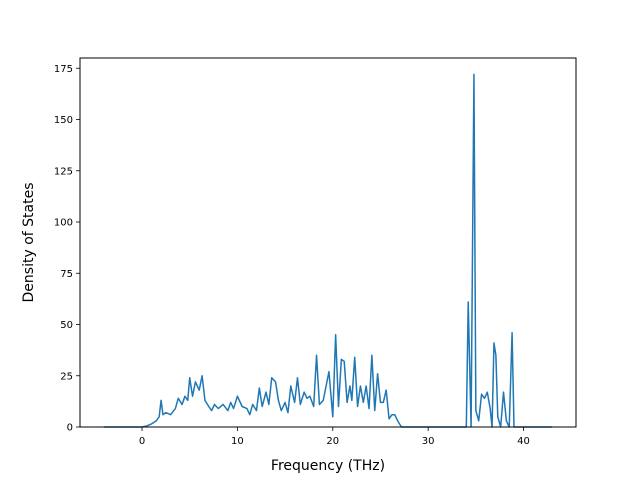 This screenshot has width=640, height=480. What do you see at coordinates (29, 243) in the screenshot?
I see `y-axis-label: Density of States` at bounding box center [29, 243].